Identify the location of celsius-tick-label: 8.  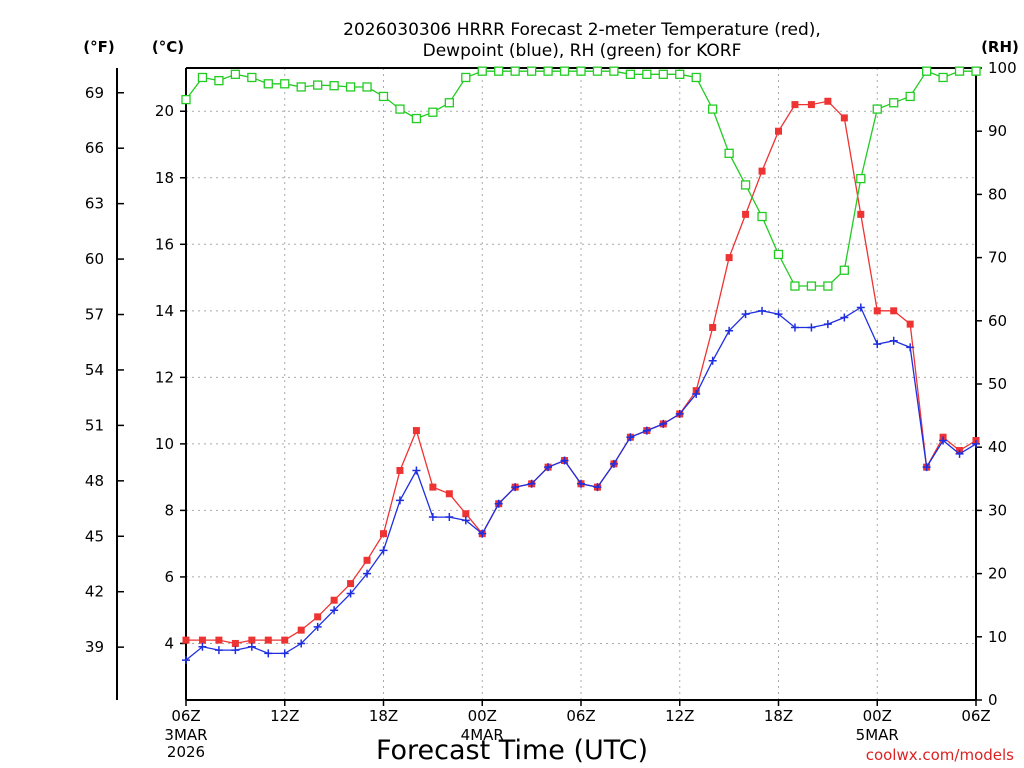
(169, 510).